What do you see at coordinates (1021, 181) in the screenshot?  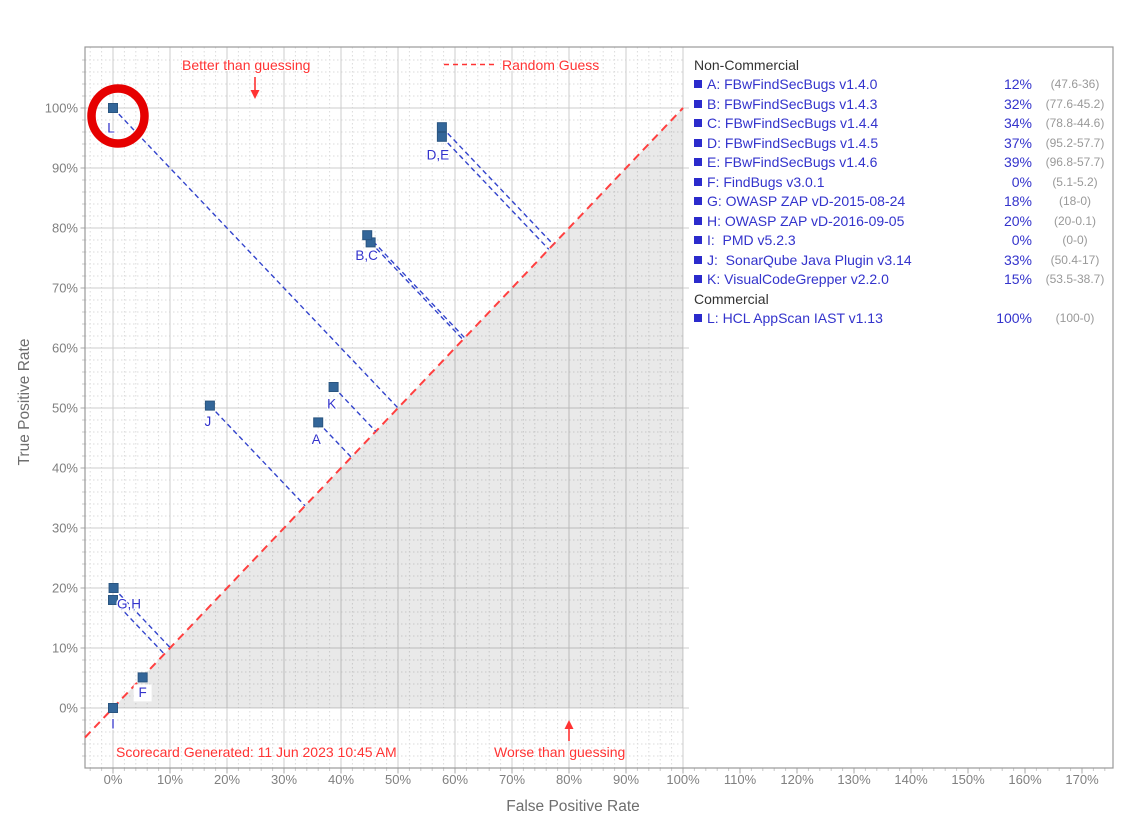 I see `legend-score: 0%` at bounding box center [1021, 181].